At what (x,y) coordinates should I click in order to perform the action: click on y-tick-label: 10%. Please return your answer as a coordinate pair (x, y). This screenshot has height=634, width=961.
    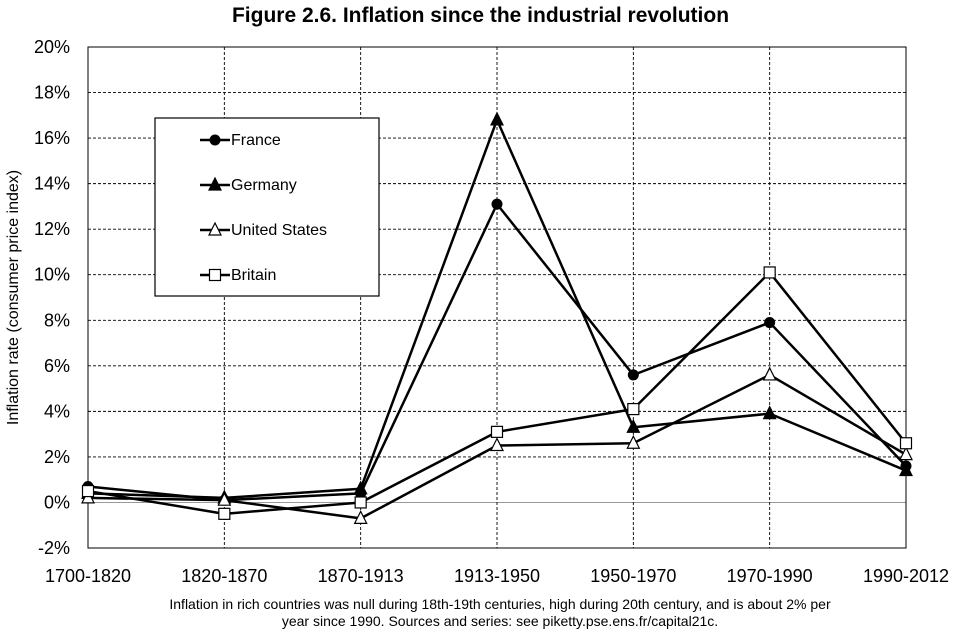
    Looking at the image, I should click on (52, 275).